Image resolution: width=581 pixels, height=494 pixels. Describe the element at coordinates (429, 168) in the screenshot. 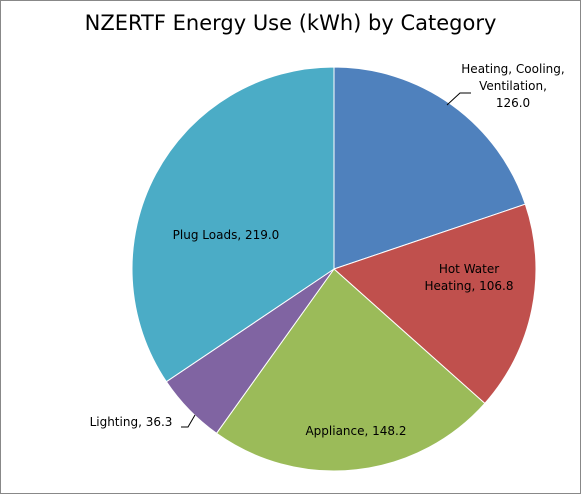

I see `pie-slice-heating-cooling-ventilation` at that location.